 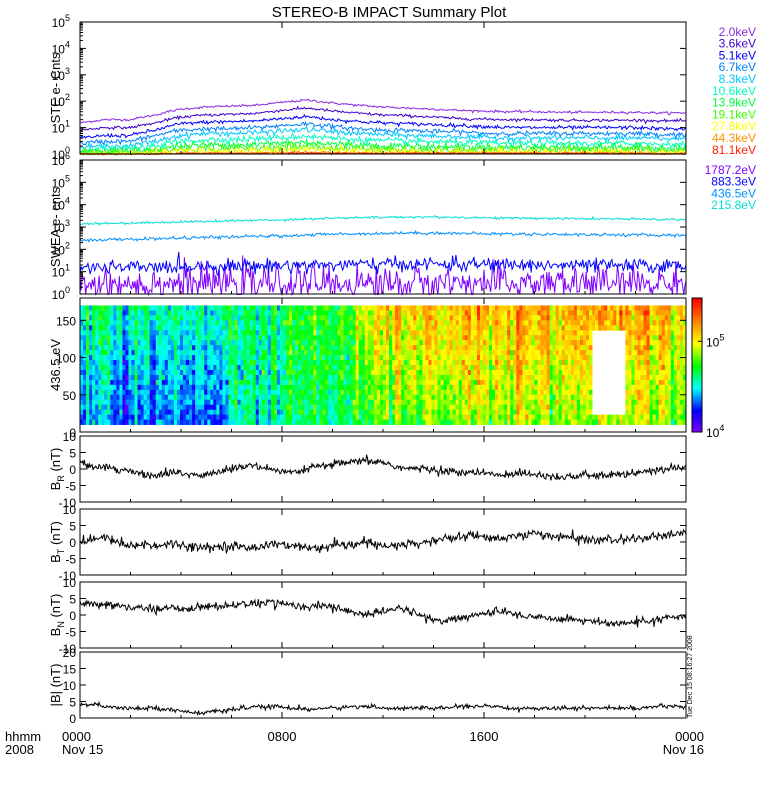 I want to click on pad-cell-2050, so click(x=339, y=357).